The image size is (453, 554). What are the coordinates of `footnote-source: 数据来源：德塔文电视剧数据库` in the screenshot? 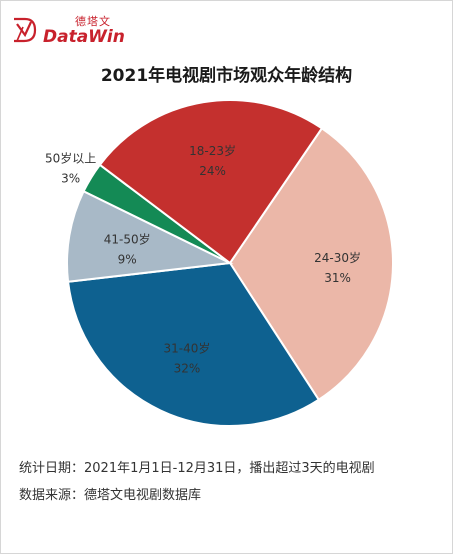 It's located at (110, 495).